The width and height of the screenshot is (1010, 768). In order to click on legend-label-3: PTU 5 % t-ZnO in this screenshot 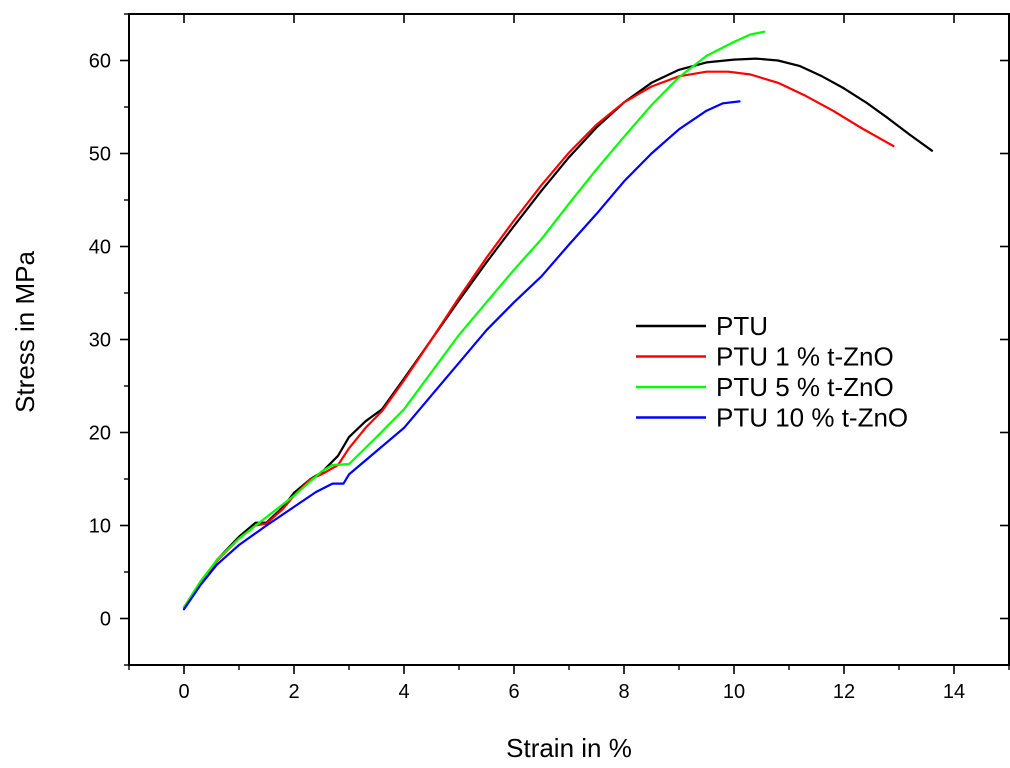, I will do `click(805, 387)`.